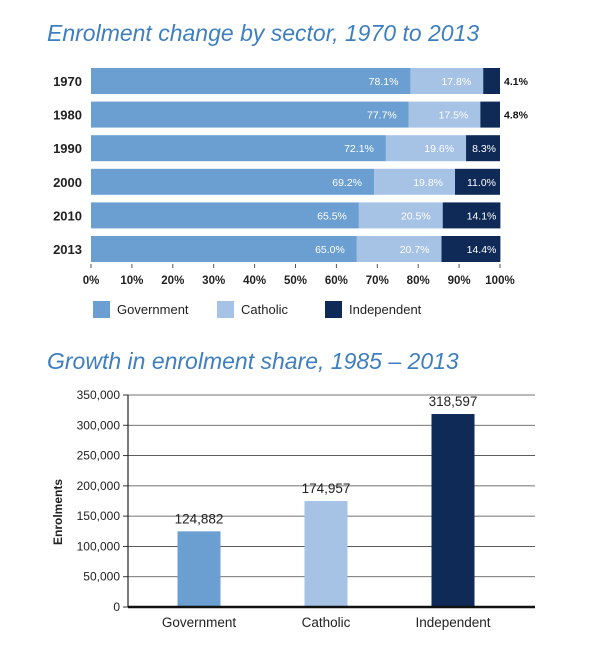  I want to click on x-tick-label: 50%, so click(295, 281).